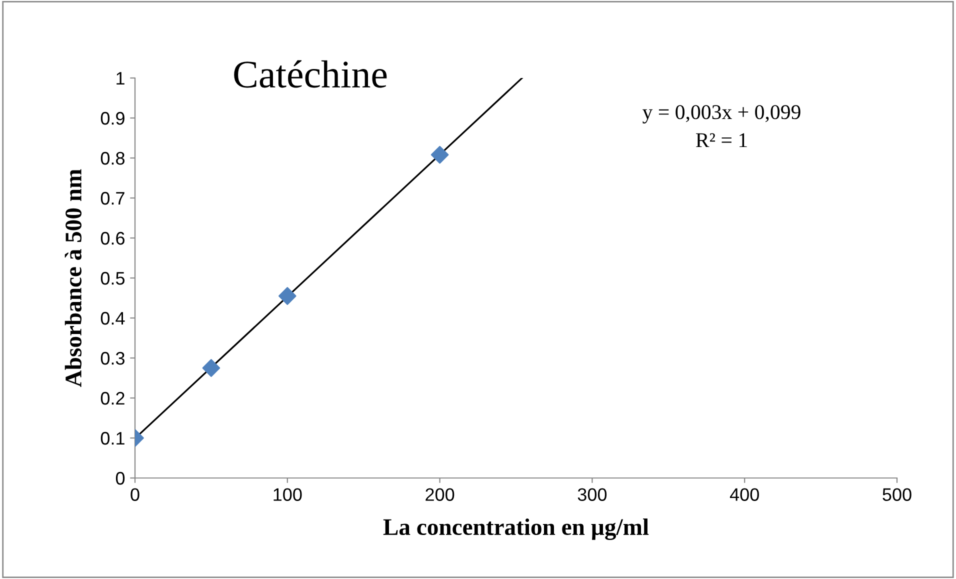 The width and height of the screenshot is (956, 579). Describe the element at coordinates (120, 478) in the screenshot. I see `y-tick-label: 0` at that location.